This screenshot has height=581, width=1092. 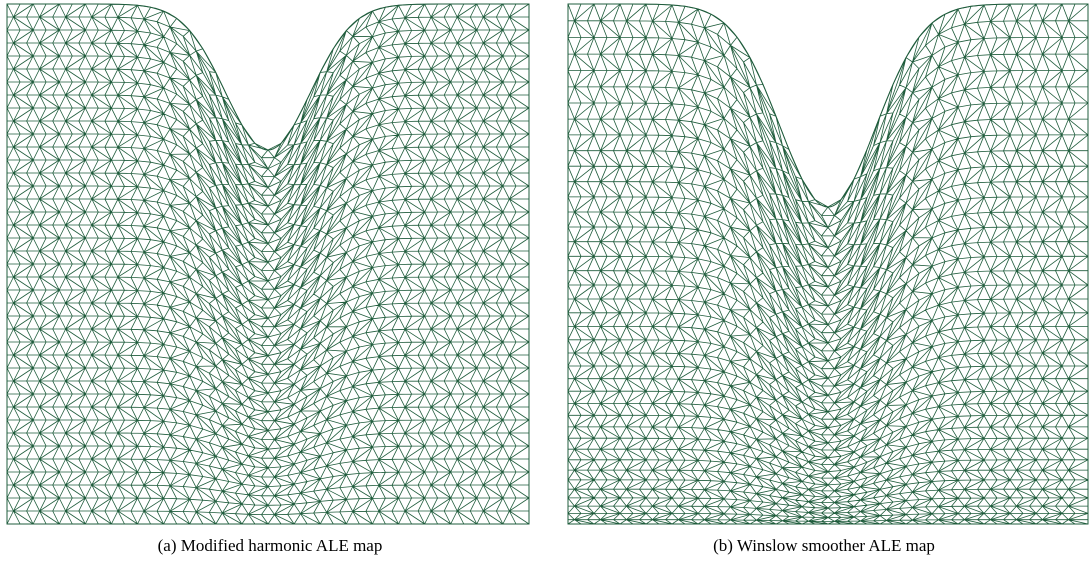 I want to click on caption-harmonic: (a) Modified harmonic ALE map, so click(x=270, y=545).